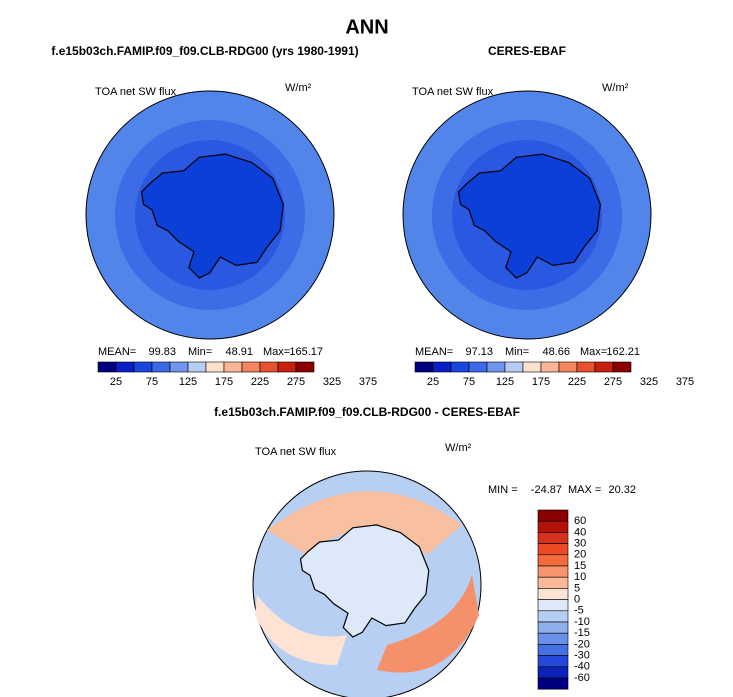 The image size is (733, 697). Describe the element at coordinates (580, 532) in the screenshot. I see `colorbar-label: 40` at that location.